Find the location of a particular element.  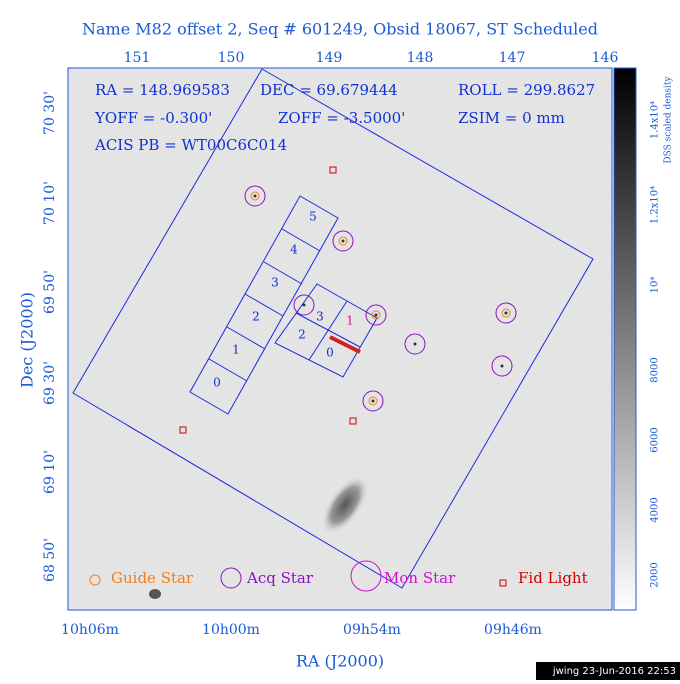

legend-guide-icon is located at coordinates (95, 580).